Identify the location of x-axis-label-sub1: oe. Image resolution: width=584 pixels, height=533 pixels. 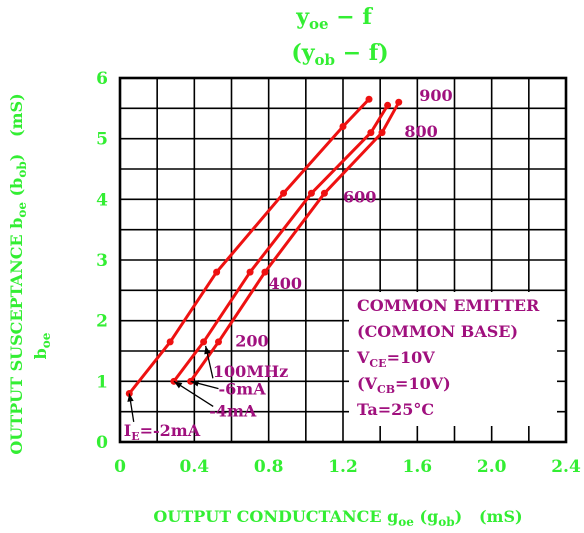
(406, 522).